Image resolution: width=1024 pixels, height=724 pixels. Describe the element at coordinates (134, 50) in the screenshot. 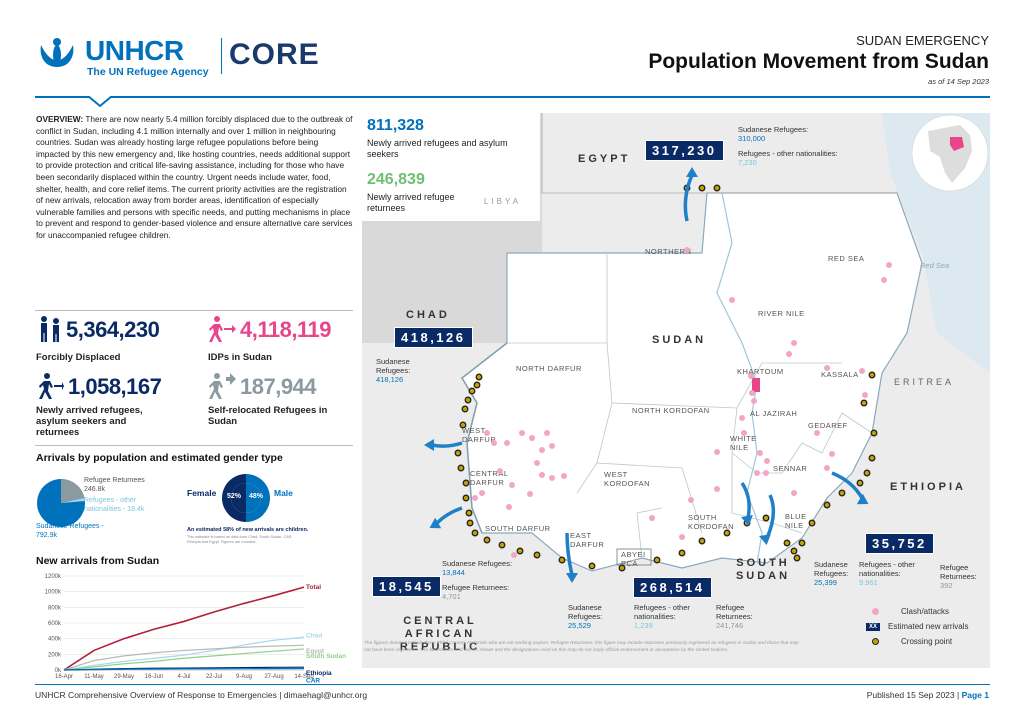

I see `logo-text: UNHCR` at that location.